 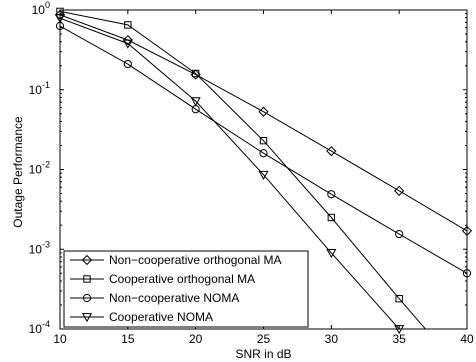 What do you see at coordinates (399, 339) in the screenshot?
I see `x-tick-label: 35` at bounding box center [399, 339].